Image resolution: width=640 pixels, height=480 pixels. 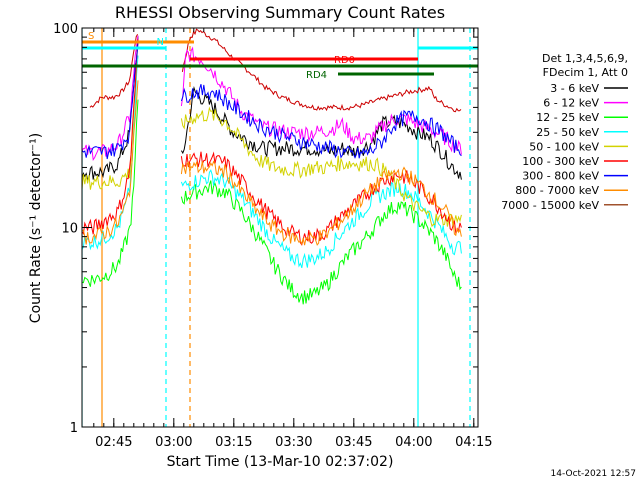 I want to click on legend-label: 12 - 25 keV, so click(x=567, y=117).